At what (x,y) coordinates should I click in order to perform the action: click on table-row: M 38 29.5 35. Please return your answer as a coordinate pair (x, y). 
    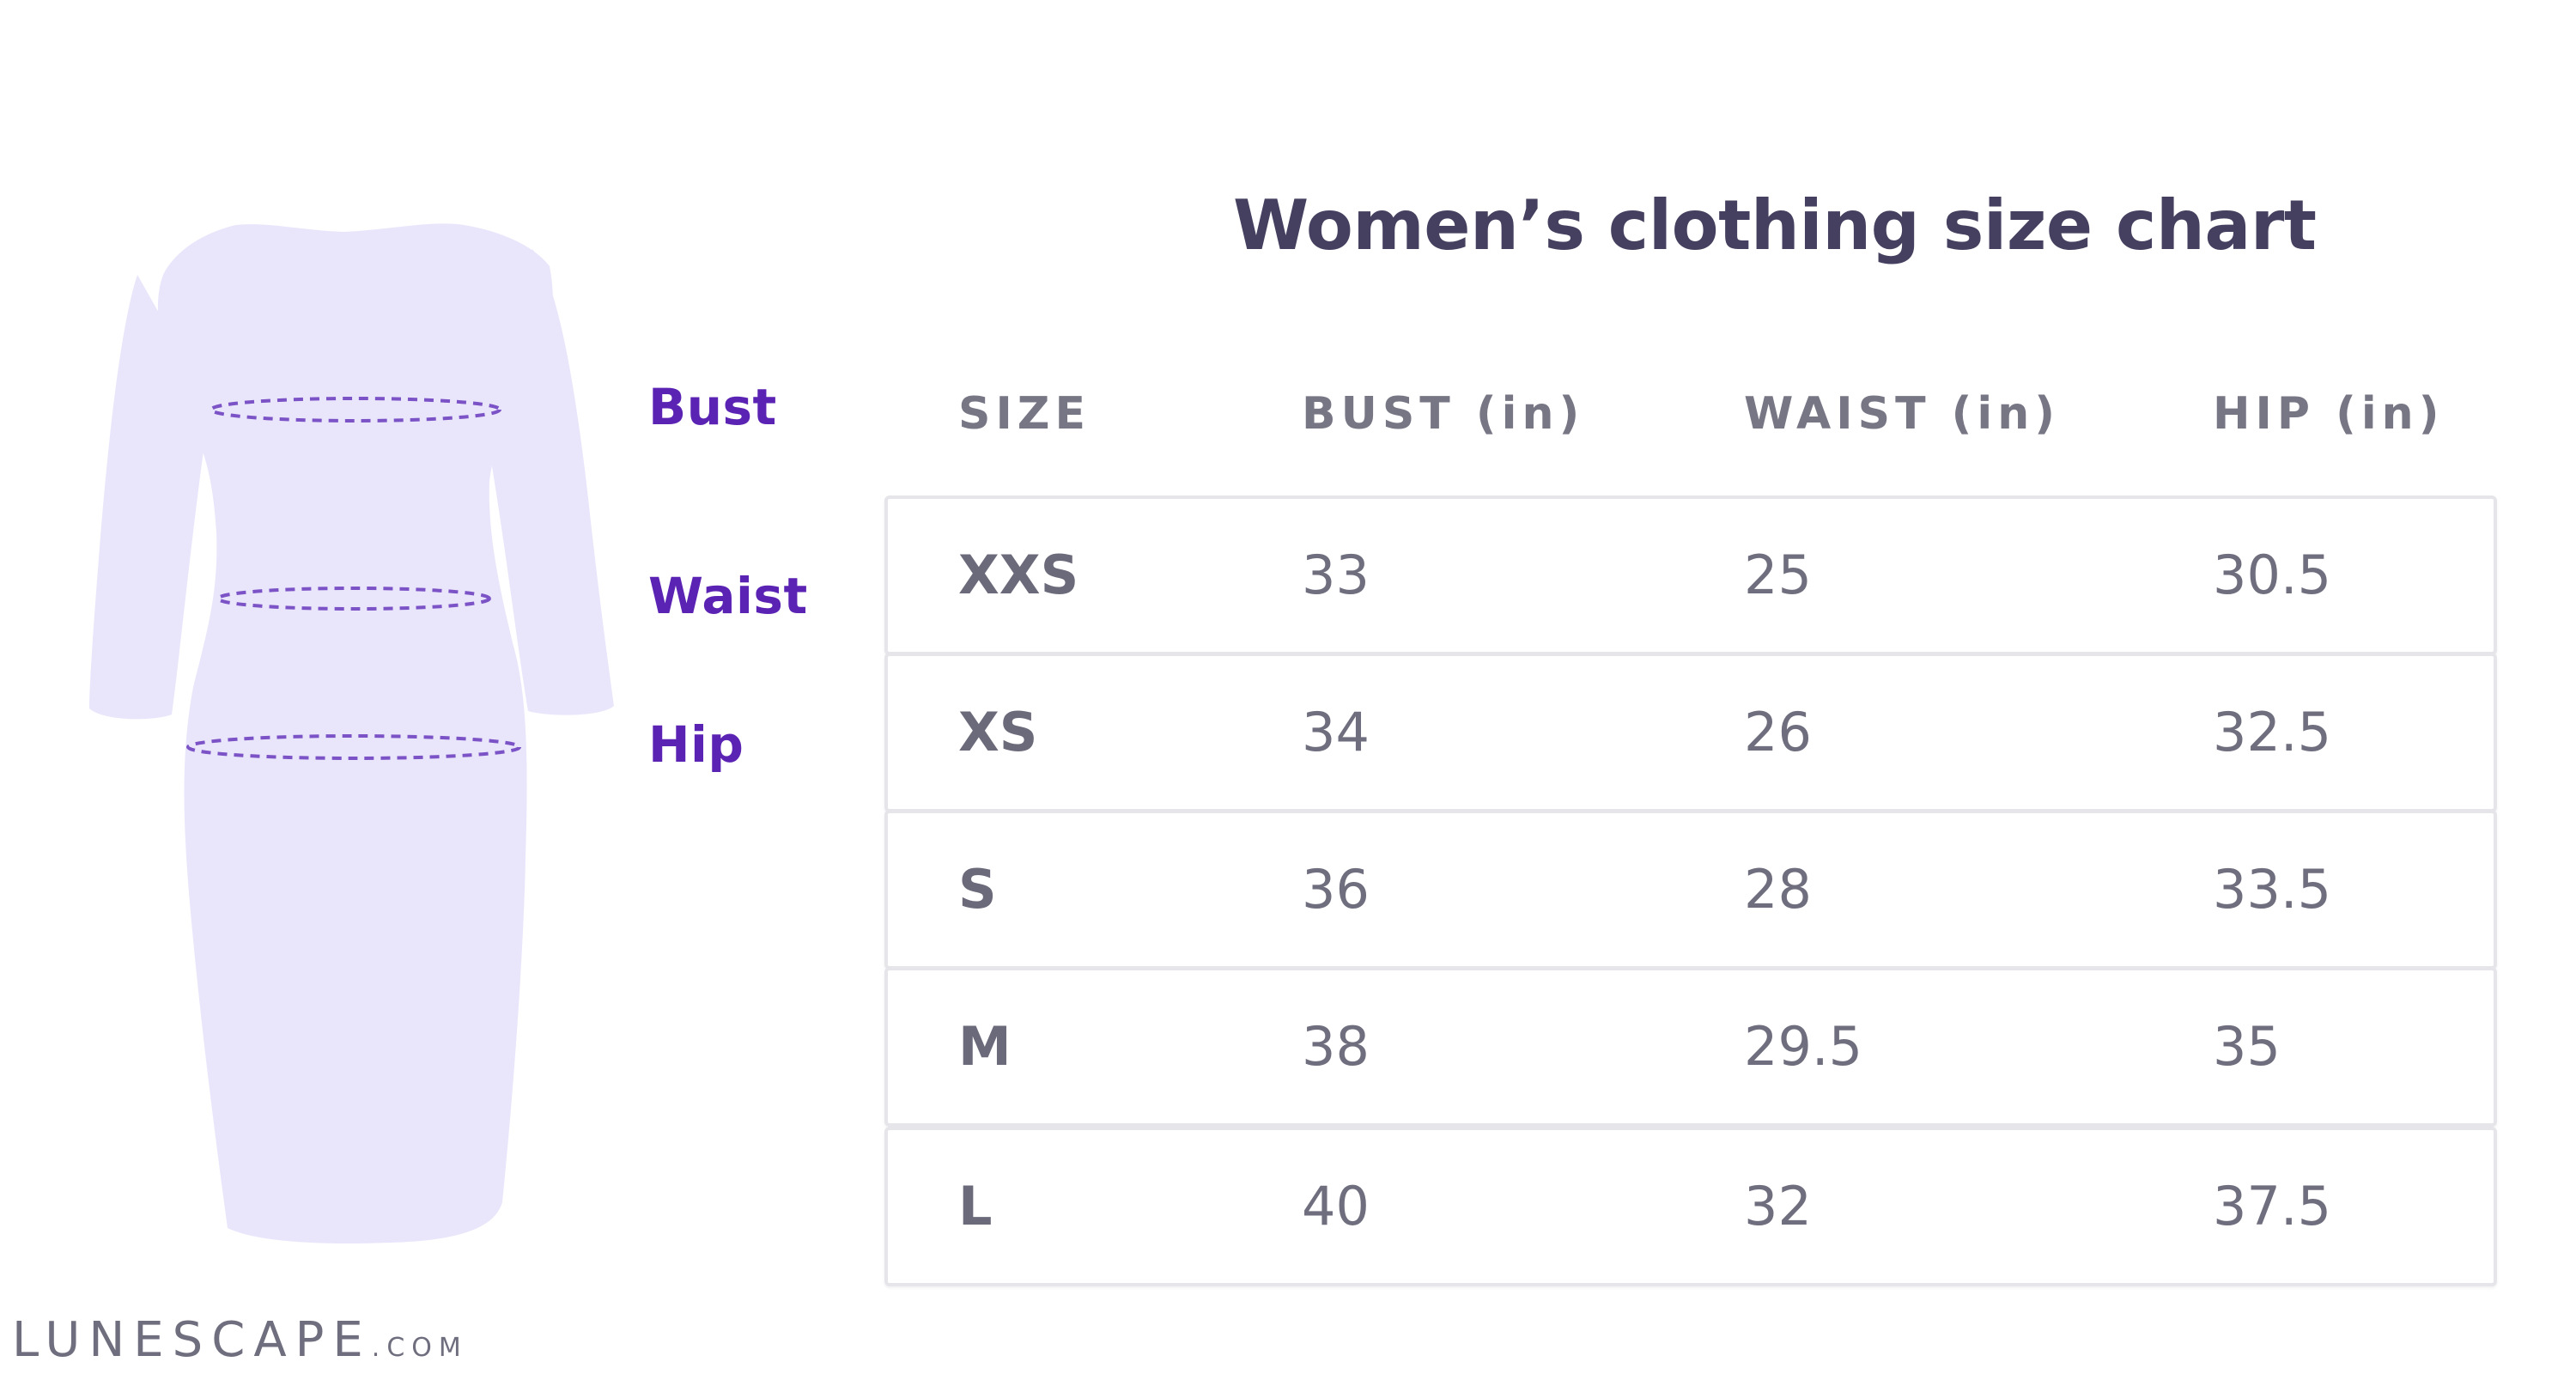
    Looking at the image, I should click on (1690, 1047).